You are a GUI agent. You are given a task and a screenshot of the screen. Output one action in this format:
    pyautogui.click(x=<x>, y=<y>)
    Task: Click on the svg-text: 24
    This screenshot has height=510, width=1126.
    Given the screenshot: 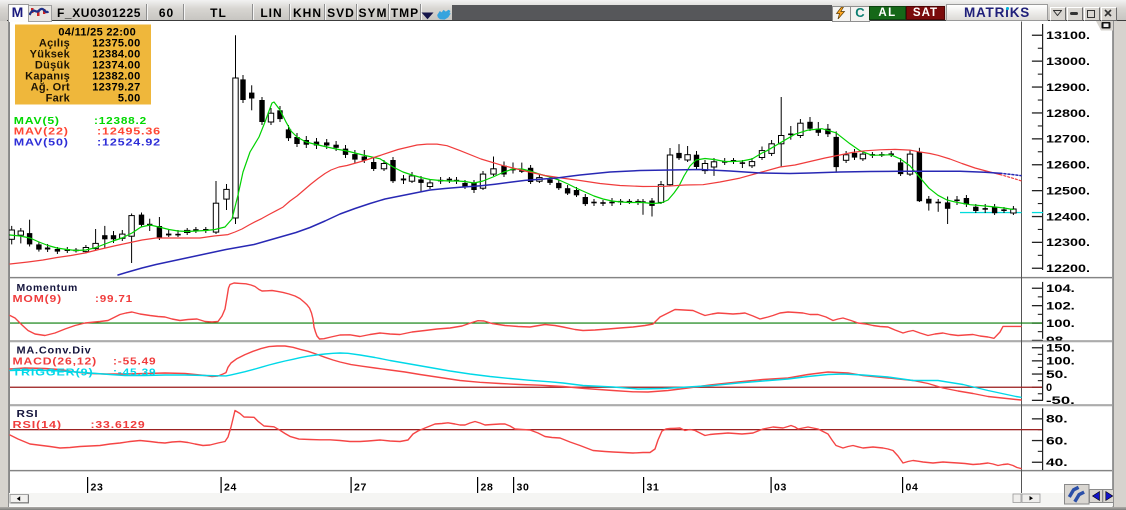 What is the action you would take?
    pyautogui.click(x=230, y=488)
    